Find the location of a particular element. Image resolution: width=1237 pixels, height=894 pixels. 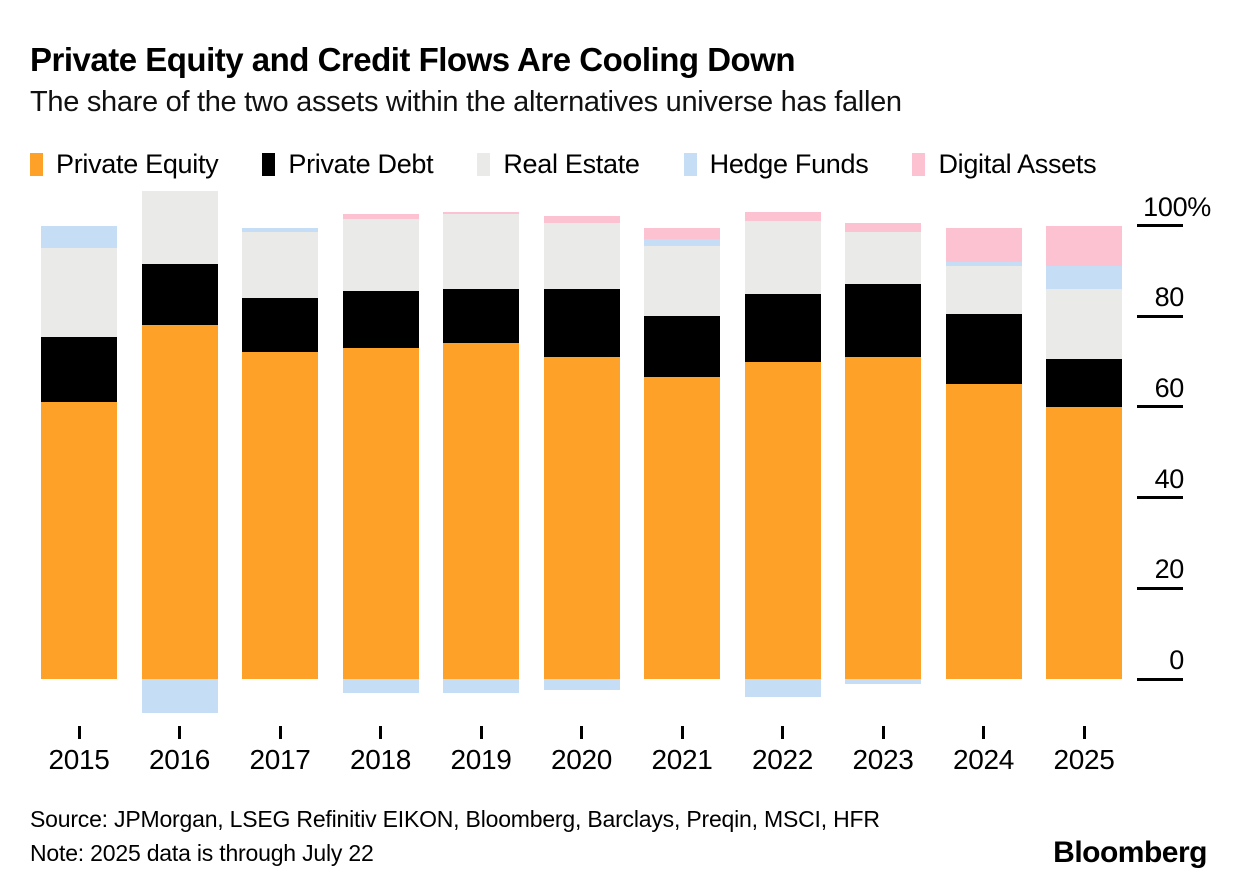

bar-segment-private-debt-2023 is located at coordinates (883, 320).